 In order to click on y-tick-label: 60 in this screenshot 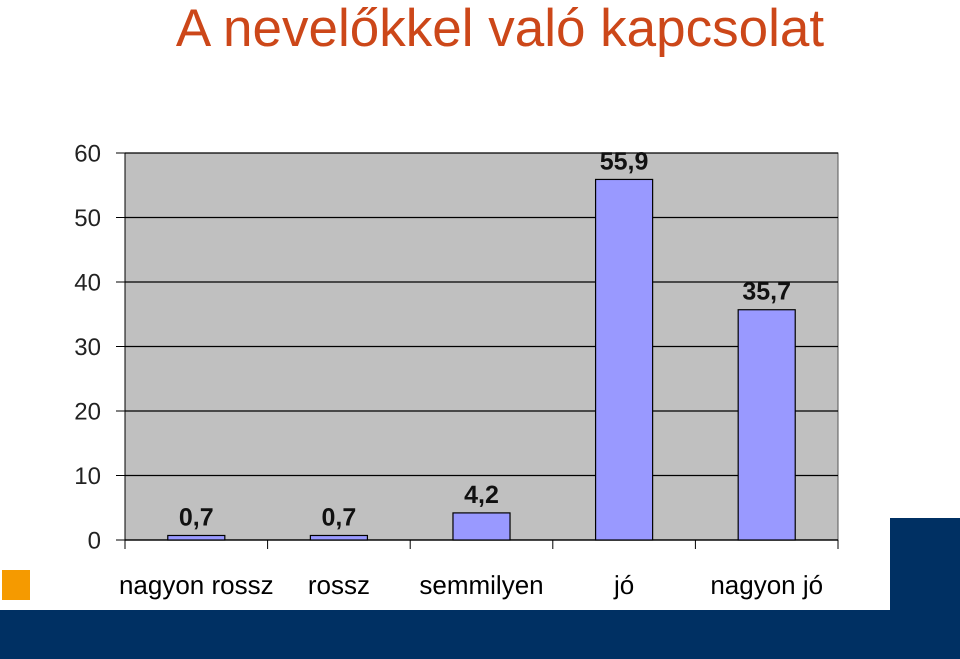, I will do `click(87, 154)`.